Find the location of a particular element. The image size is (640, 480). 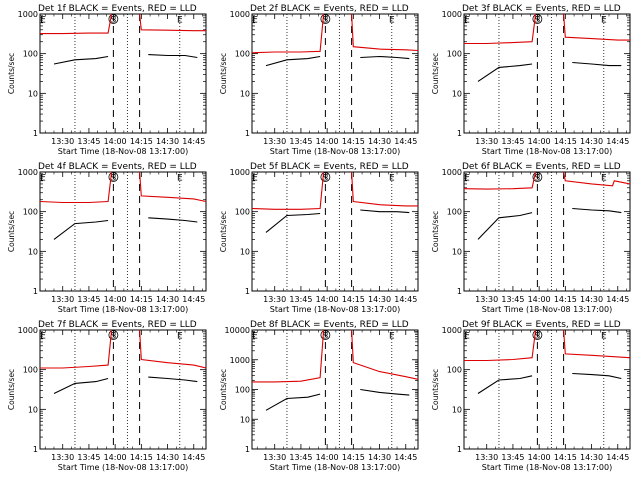

panel-title: Det 3f BLACK = Events, RED = LLD is located at coordinates (541, 9).